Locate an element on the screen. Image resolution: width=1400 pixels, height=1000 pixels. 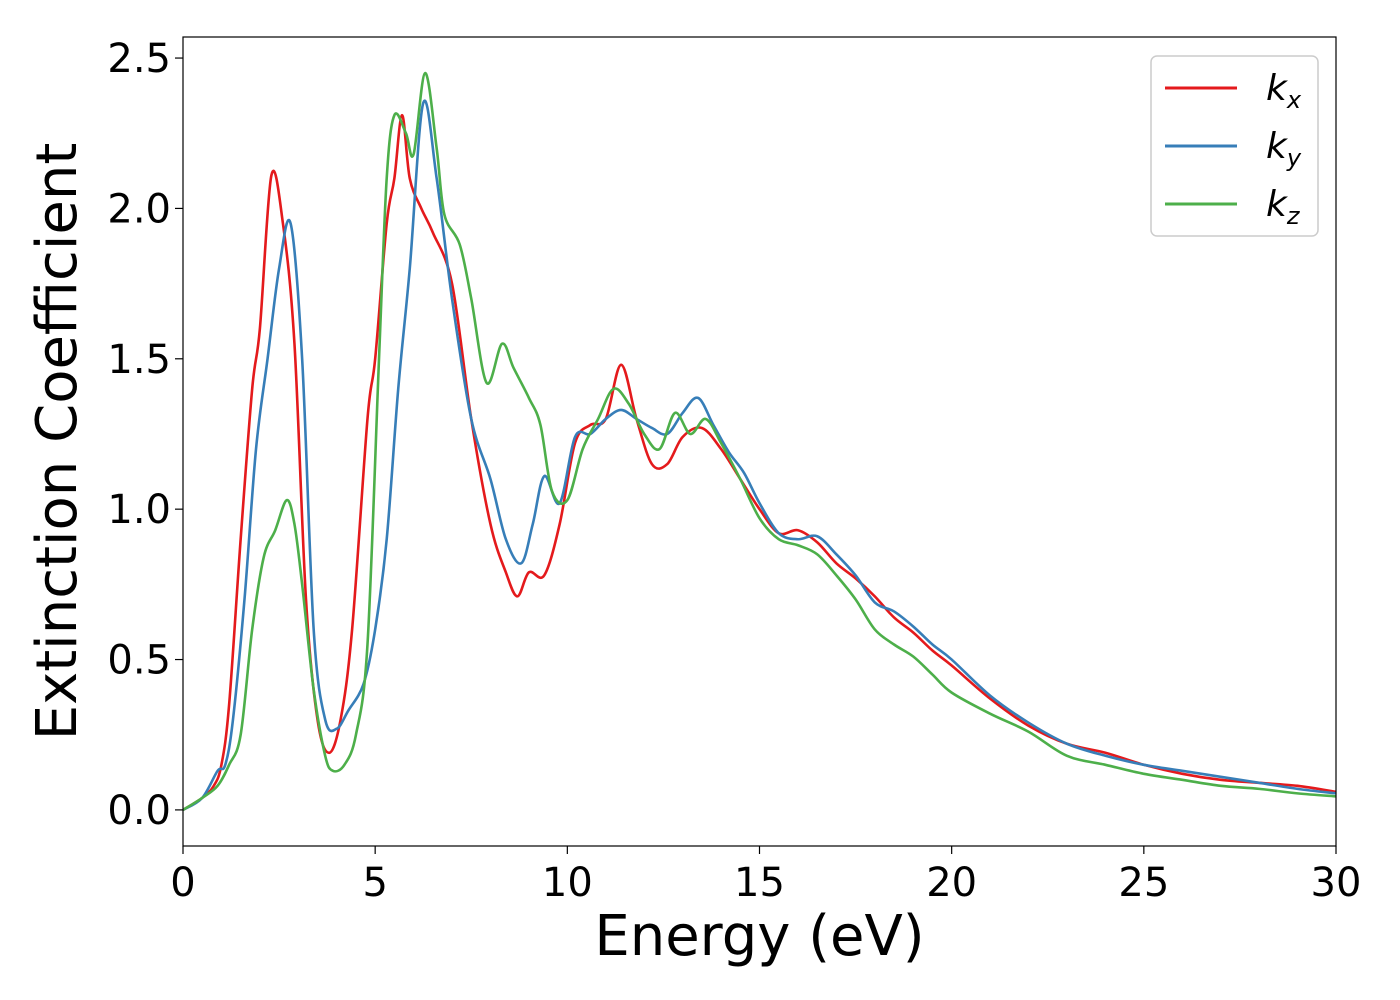
y-axis-title: Extinction Coefficient is located at coordinates (57, 442).